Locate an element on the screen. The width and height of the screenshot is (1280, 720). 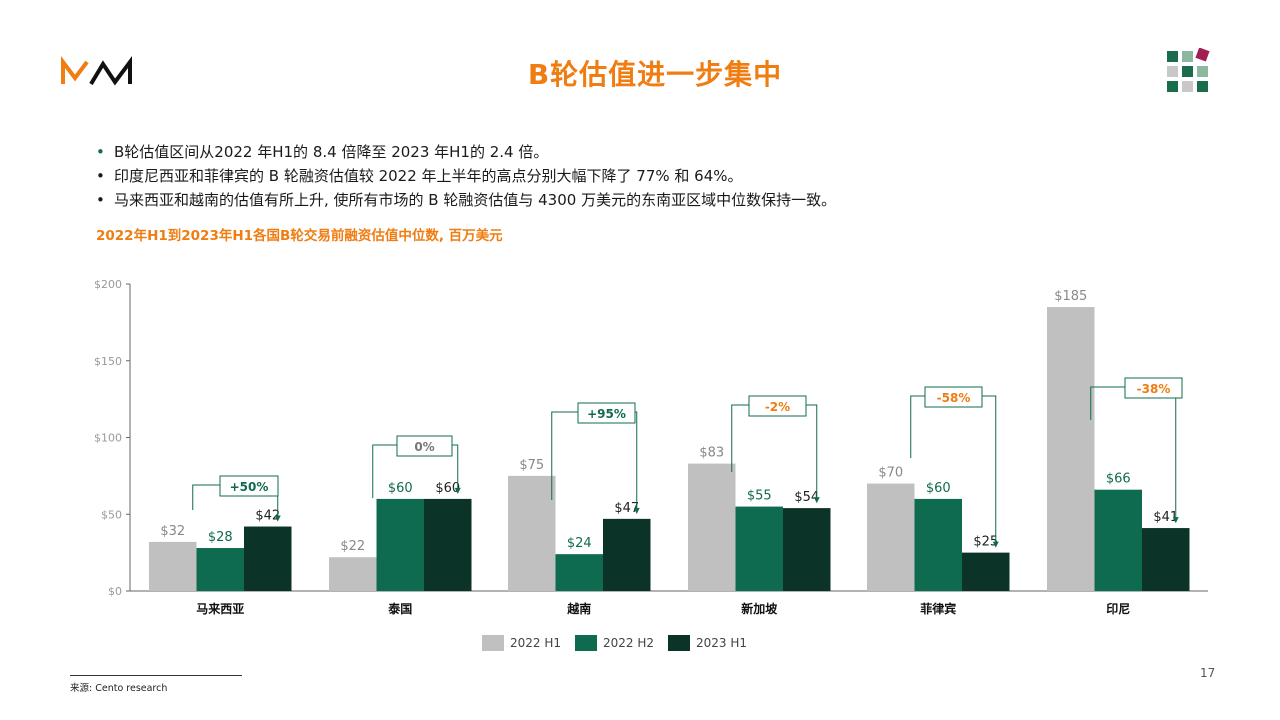
y-tick-label: $0 is located at coordinates (115, 591).